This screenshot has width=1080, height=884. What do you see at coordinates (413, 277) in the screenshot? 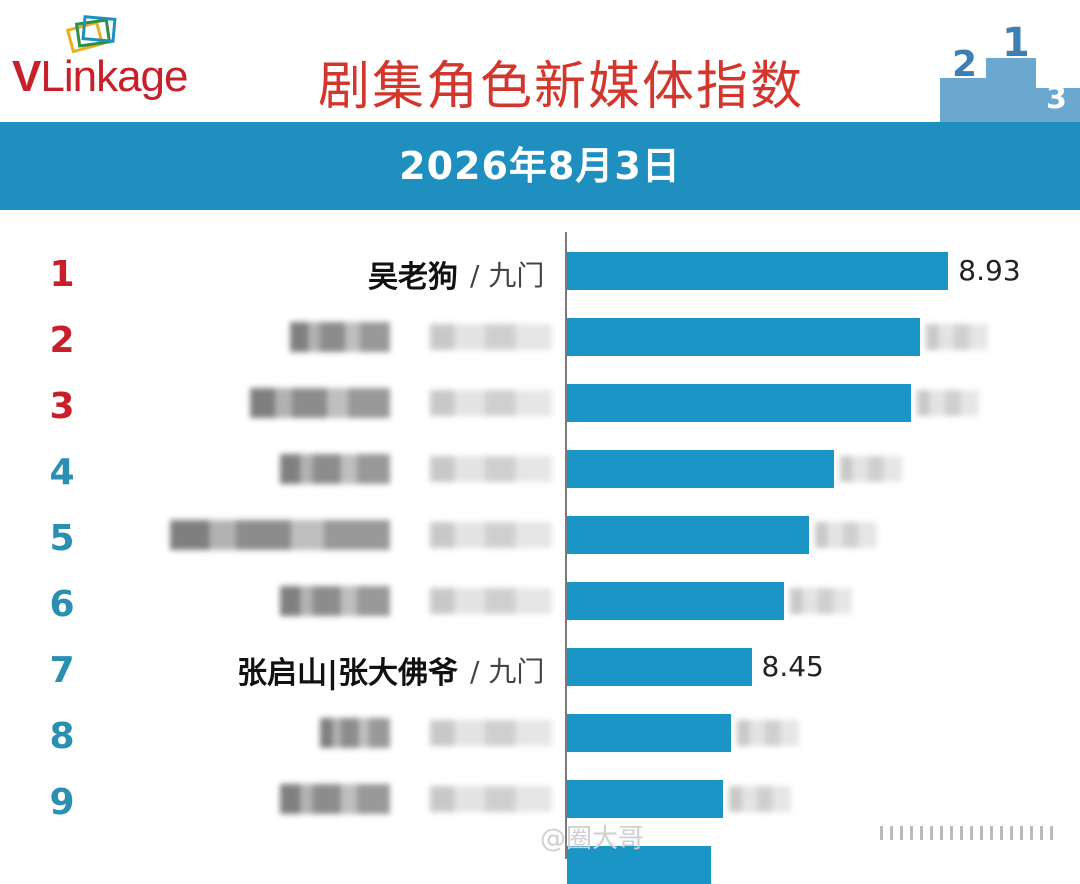
I see `role-name: 吴老狗` at bounding box center [413, 277].